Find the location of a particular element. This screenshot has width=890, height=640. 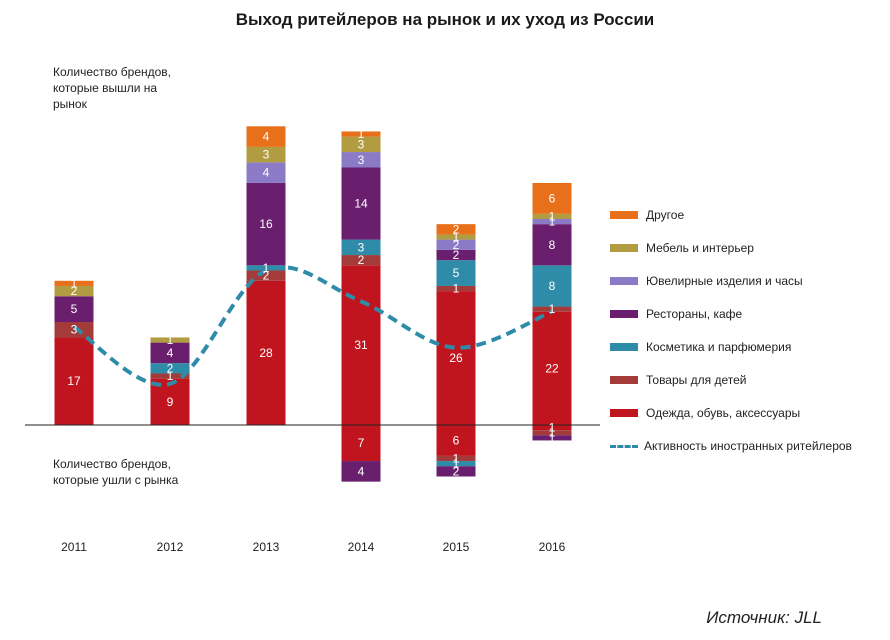

activity-line-layer is located at coordinates (312, 326).